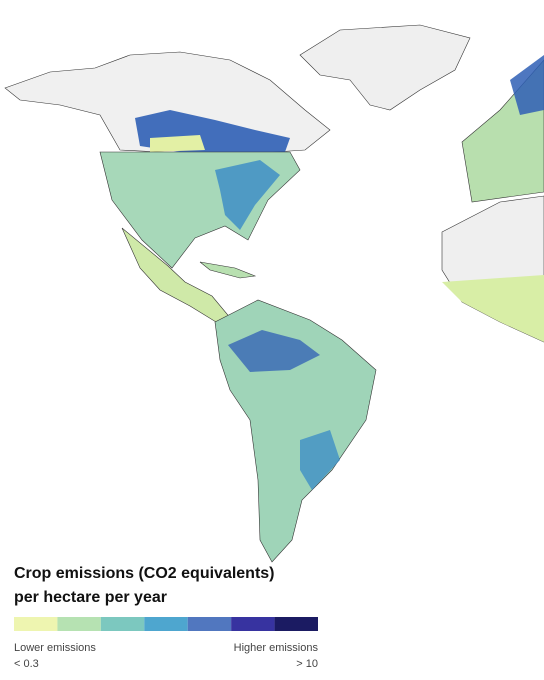  I want to click on sahel, so click(493, 308).